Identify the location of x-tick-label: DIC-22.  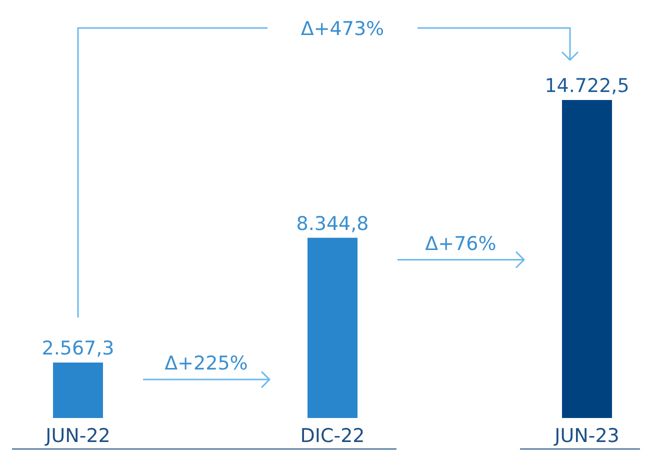
(332, 436).